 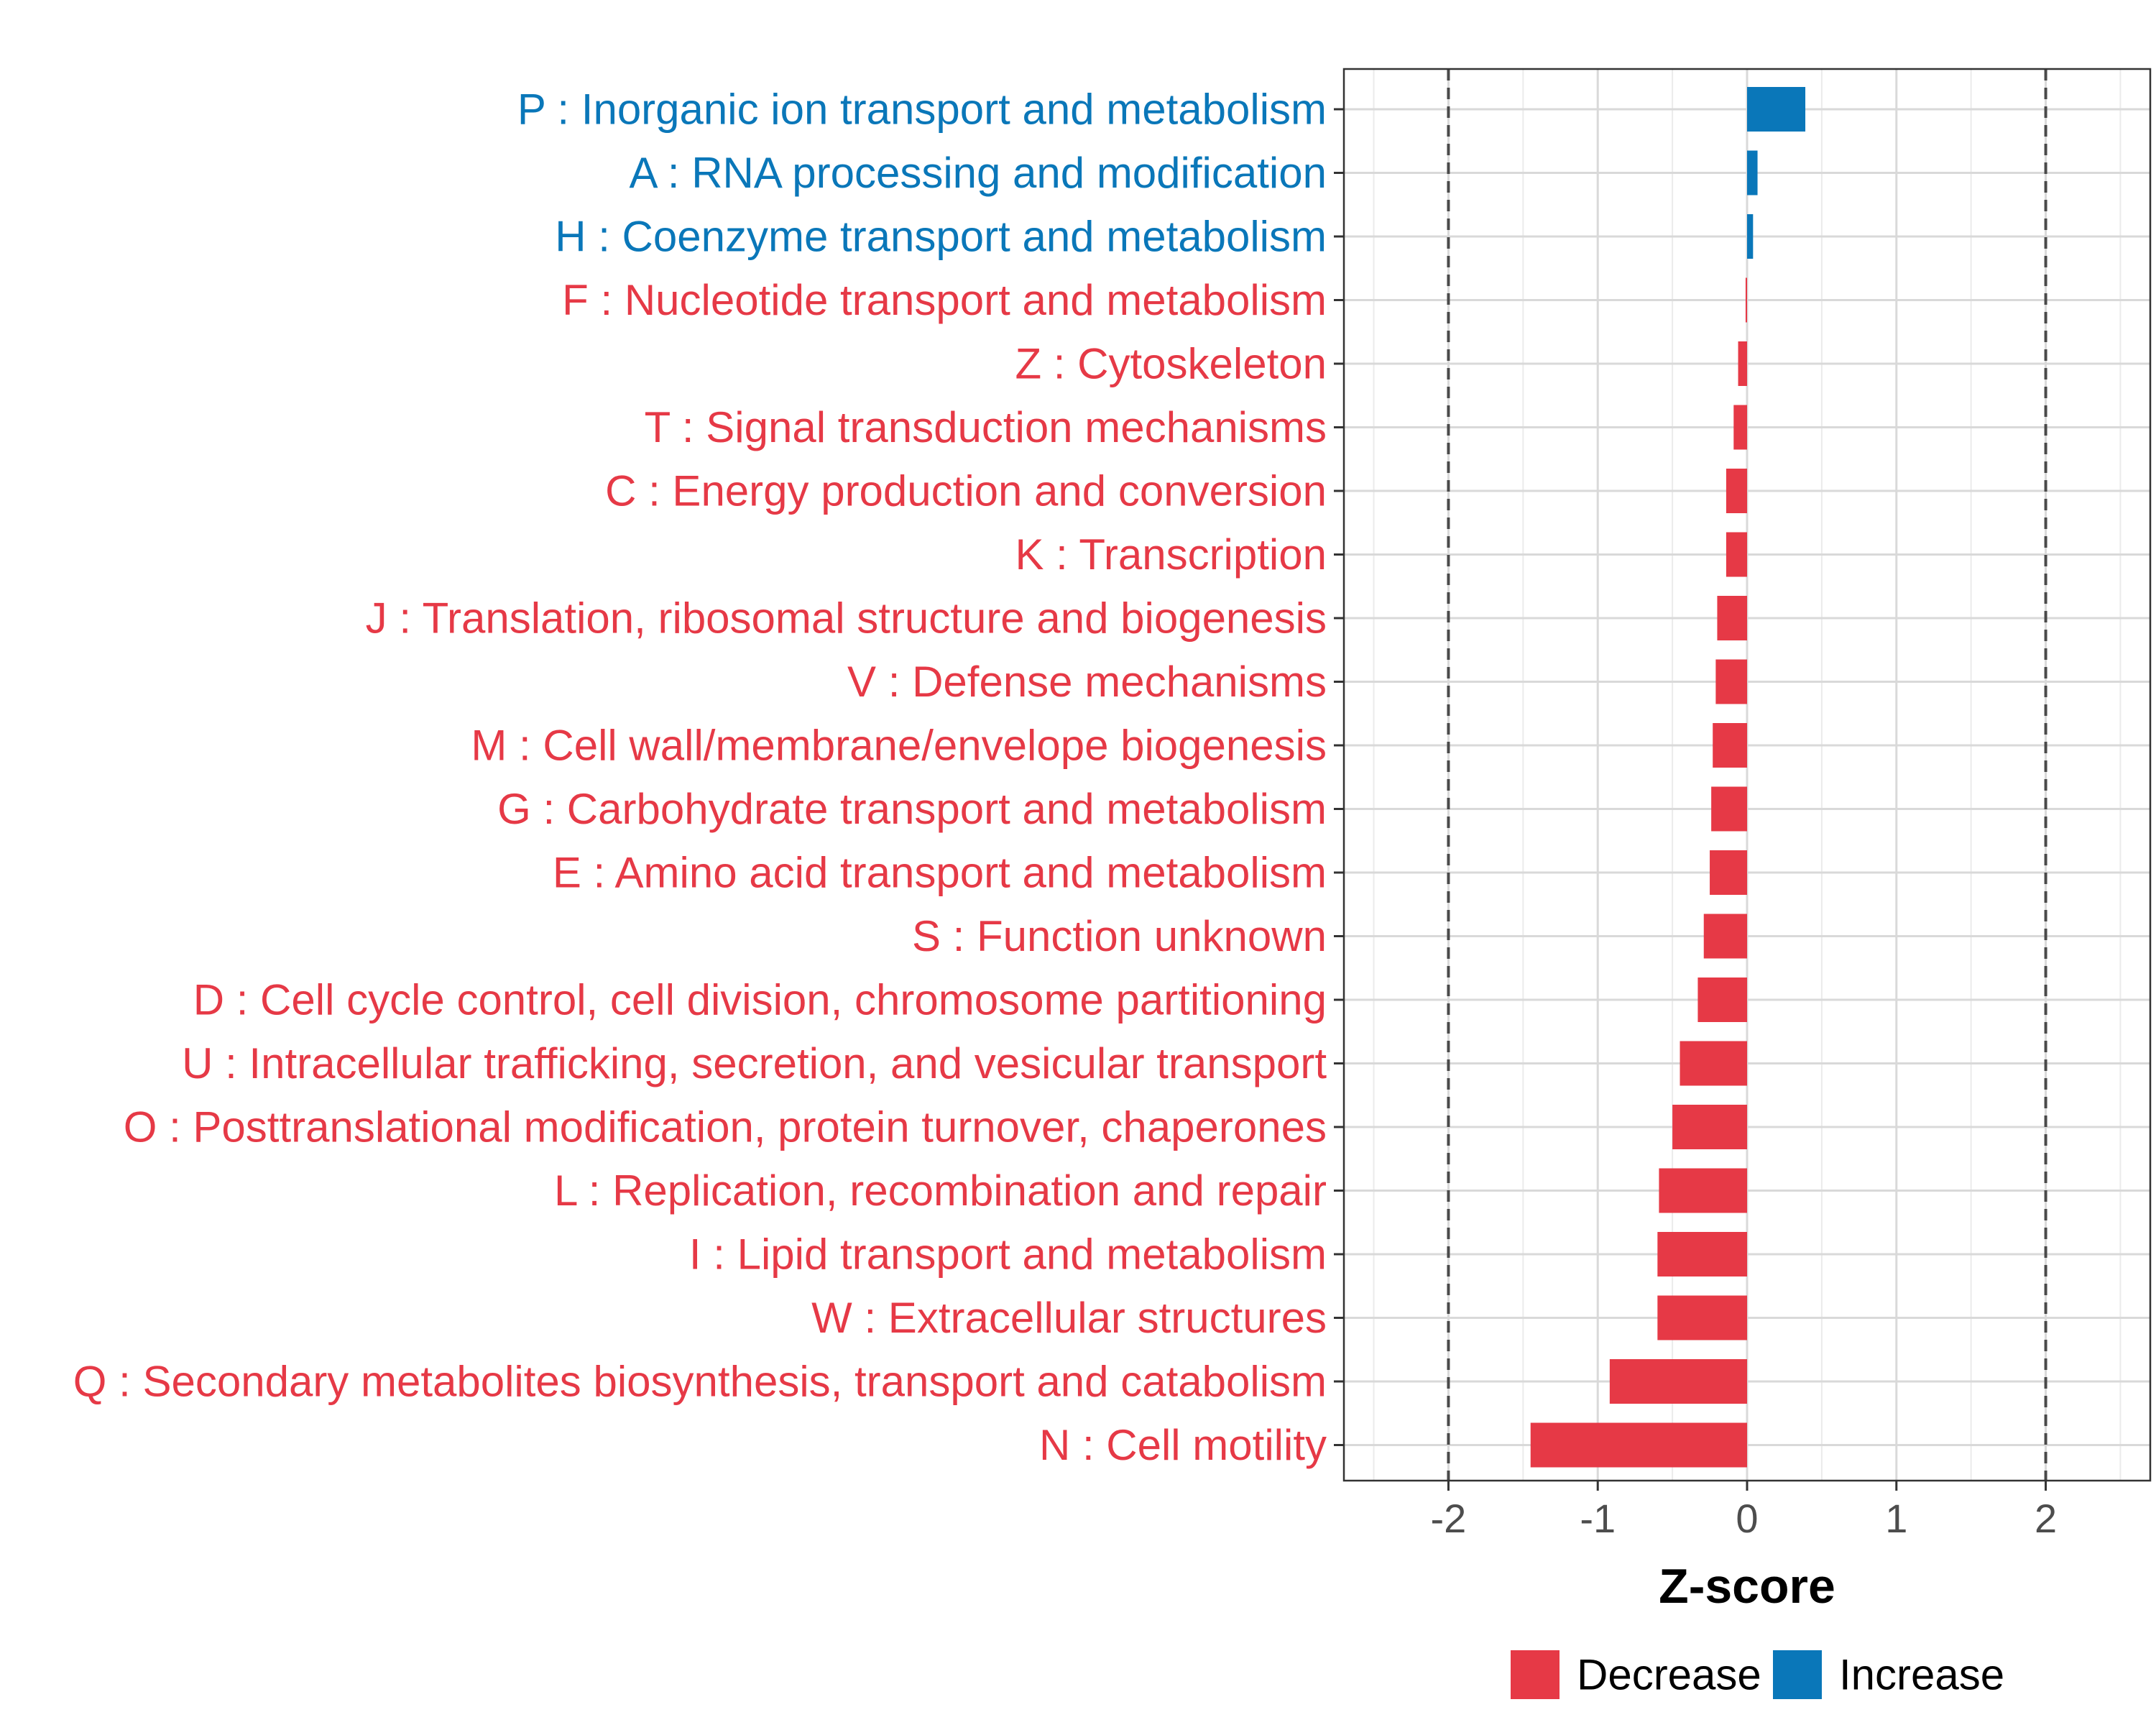 I want to click on x-tick-label: -1, so click(x=1598, y=1518).